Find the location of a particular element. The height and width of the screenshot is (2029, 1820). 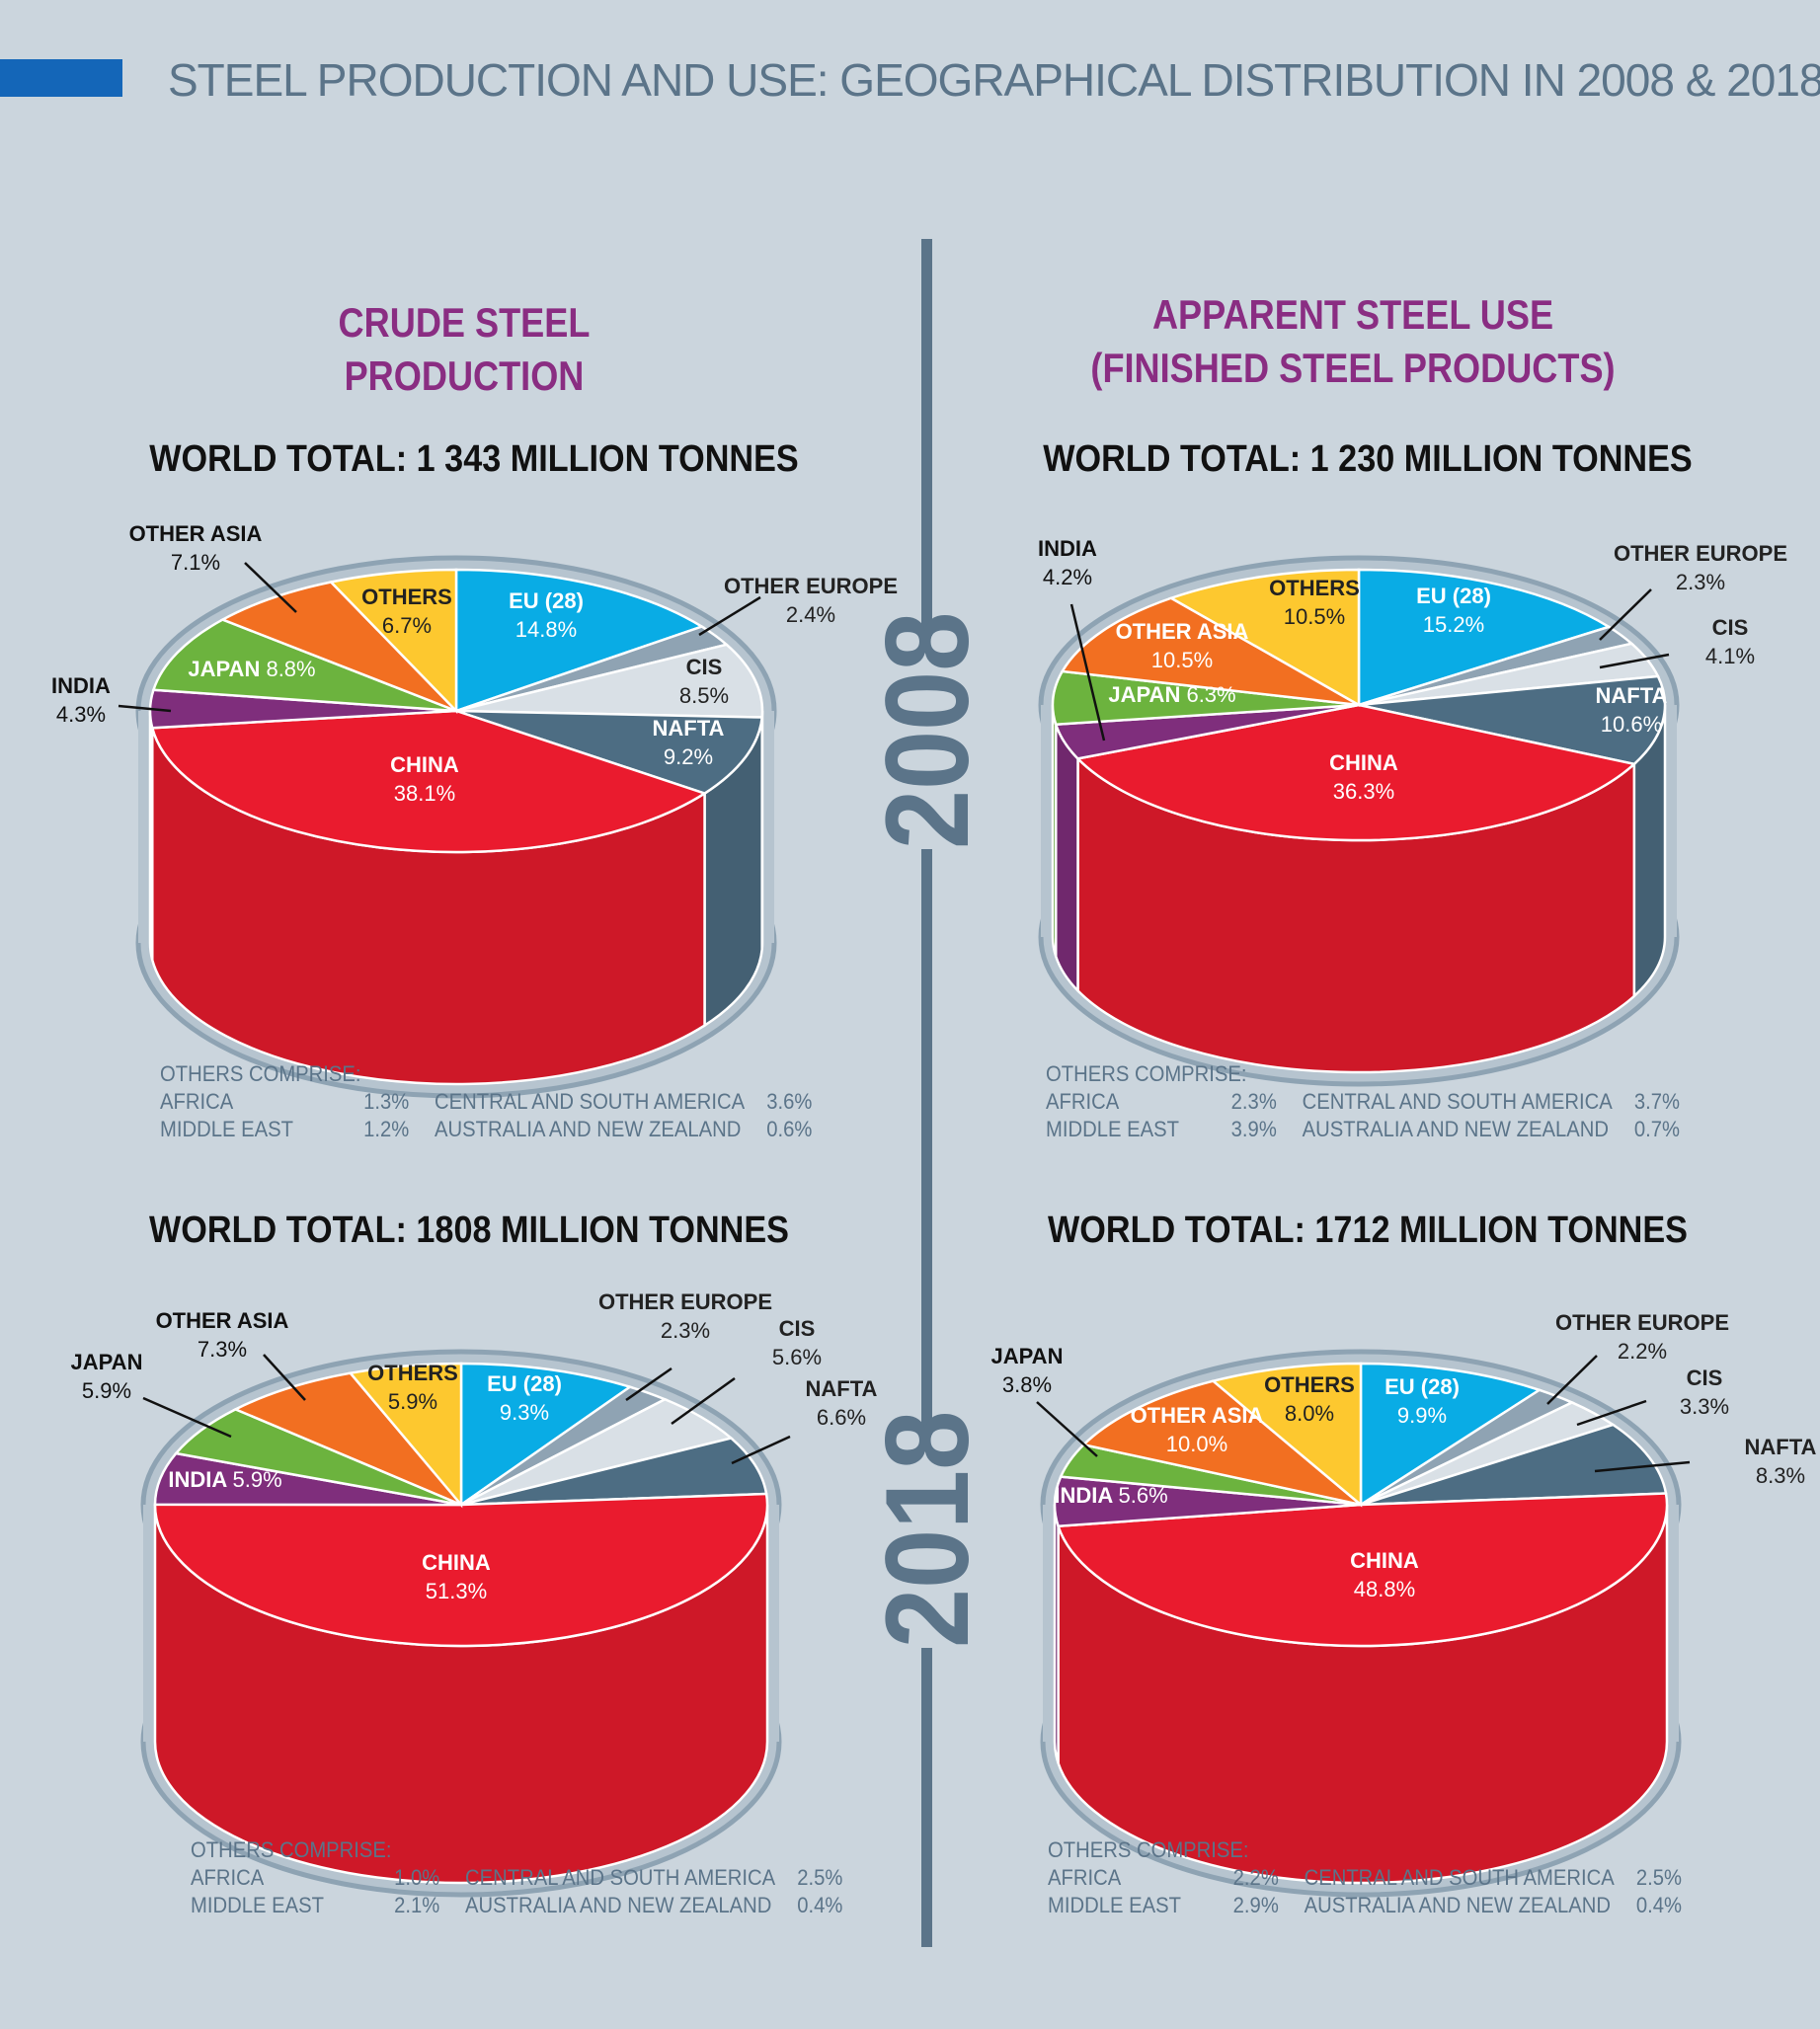

slice-value-china: 48.8% is located at coordinates (1384, 1589).